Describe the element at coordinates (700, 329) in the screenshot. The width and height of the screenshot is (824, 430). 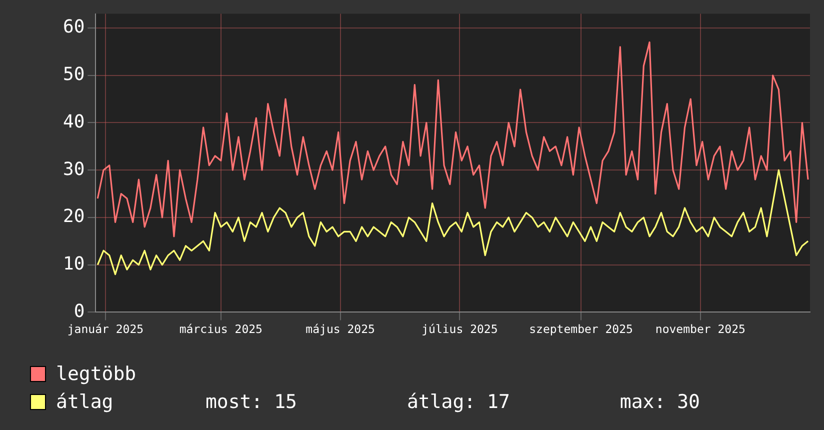
I see `x-tick-label: november 2025` at that location.